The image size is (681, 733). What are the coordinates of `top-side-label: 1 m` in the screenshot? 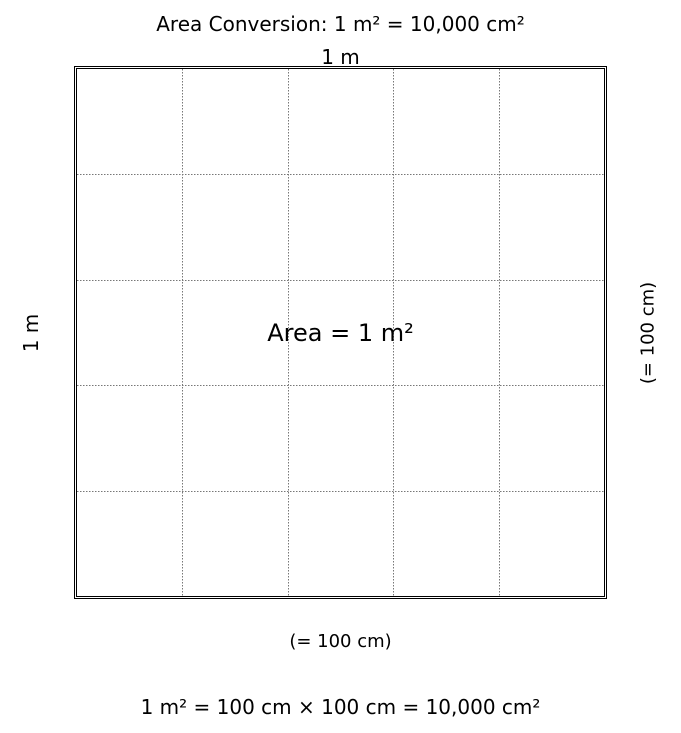 It's located at (340, 57).